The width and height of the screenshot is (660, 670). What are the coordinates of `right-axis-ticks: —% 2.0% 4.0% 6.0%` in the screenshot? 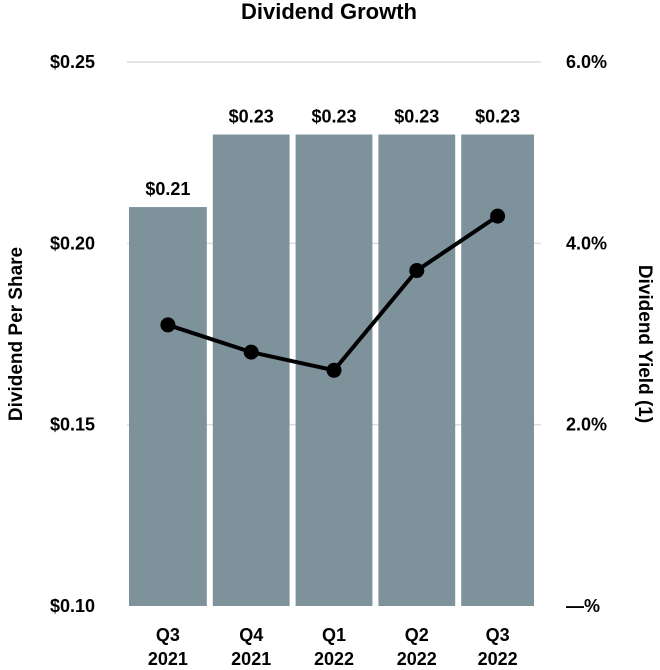 It's located at (586, 334).